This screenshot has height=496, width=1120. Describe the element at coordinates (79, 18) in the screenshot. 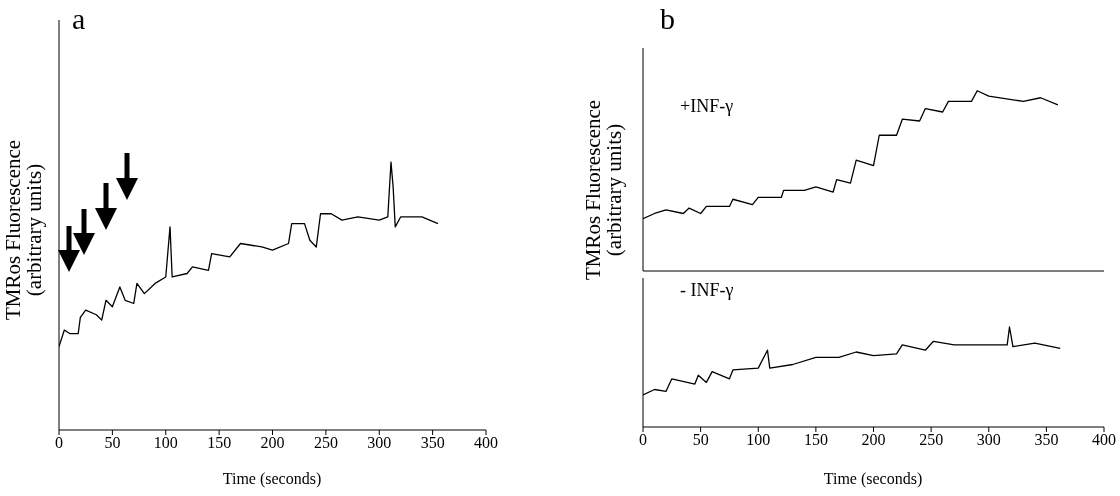

I see `chart-title: a` at that location.